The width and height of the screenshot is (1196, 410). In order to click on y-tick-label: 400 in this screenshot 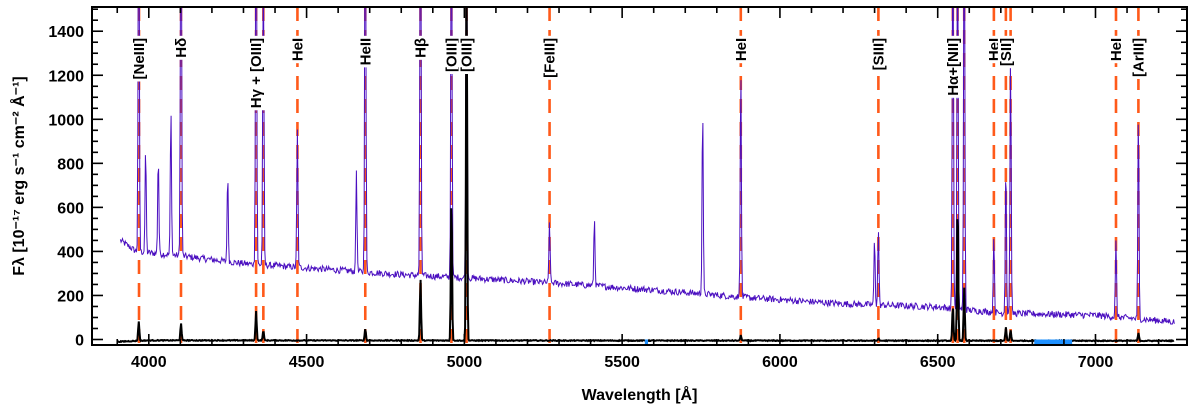, I will do `click(70, 252)`.